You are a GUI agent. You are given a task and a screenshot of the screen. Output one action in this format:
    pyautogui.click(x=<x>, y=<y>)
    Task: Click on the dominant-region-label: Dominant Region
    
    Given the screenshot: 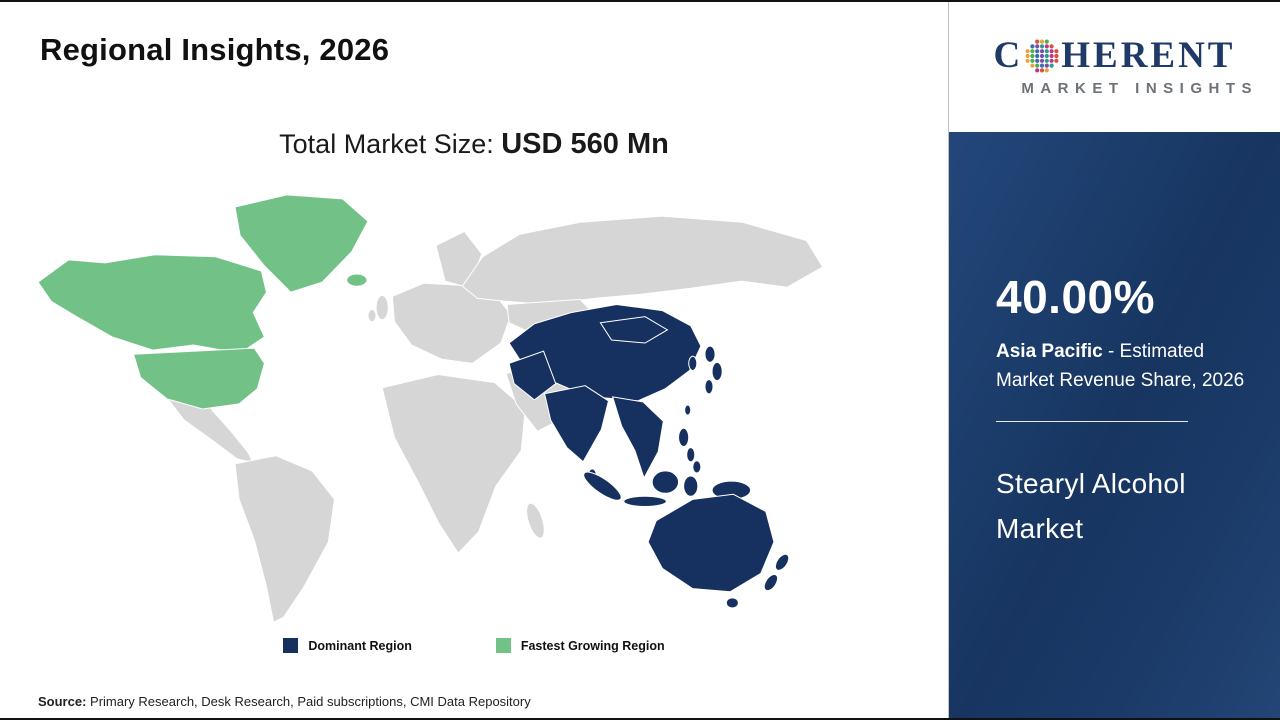 What is the action you would take?
    pyautogui.click(x=360, y=645)
    